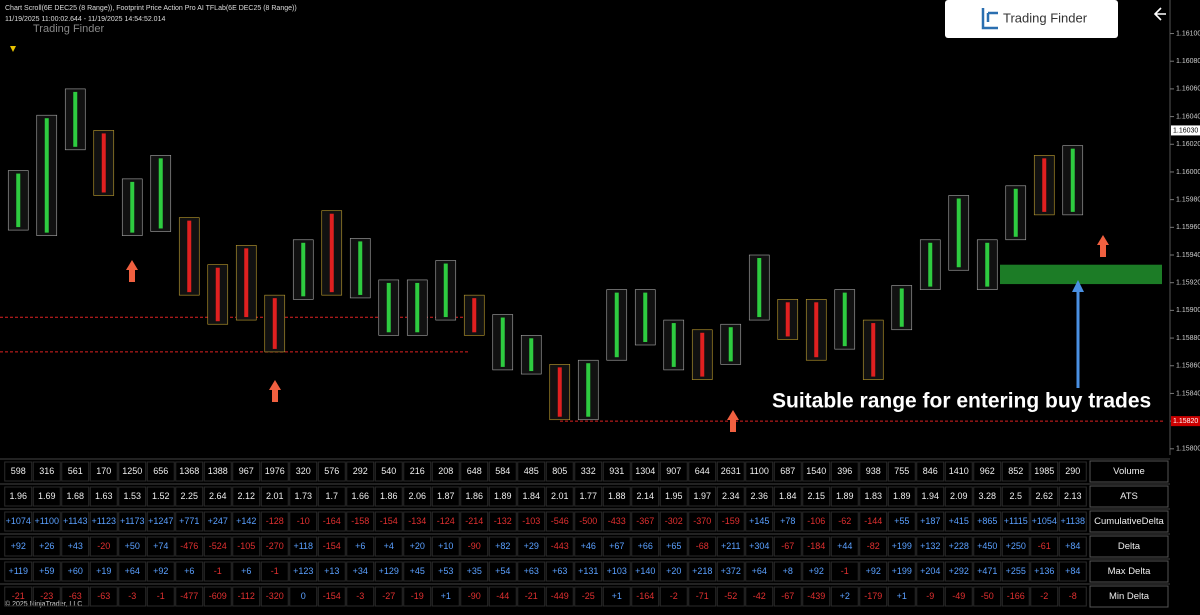 This screenshot has height=615, width=1200. What do you see at coordinates (103, 571) in the screenshot?
I see `cell: +19` at bounding box center [103, 571].